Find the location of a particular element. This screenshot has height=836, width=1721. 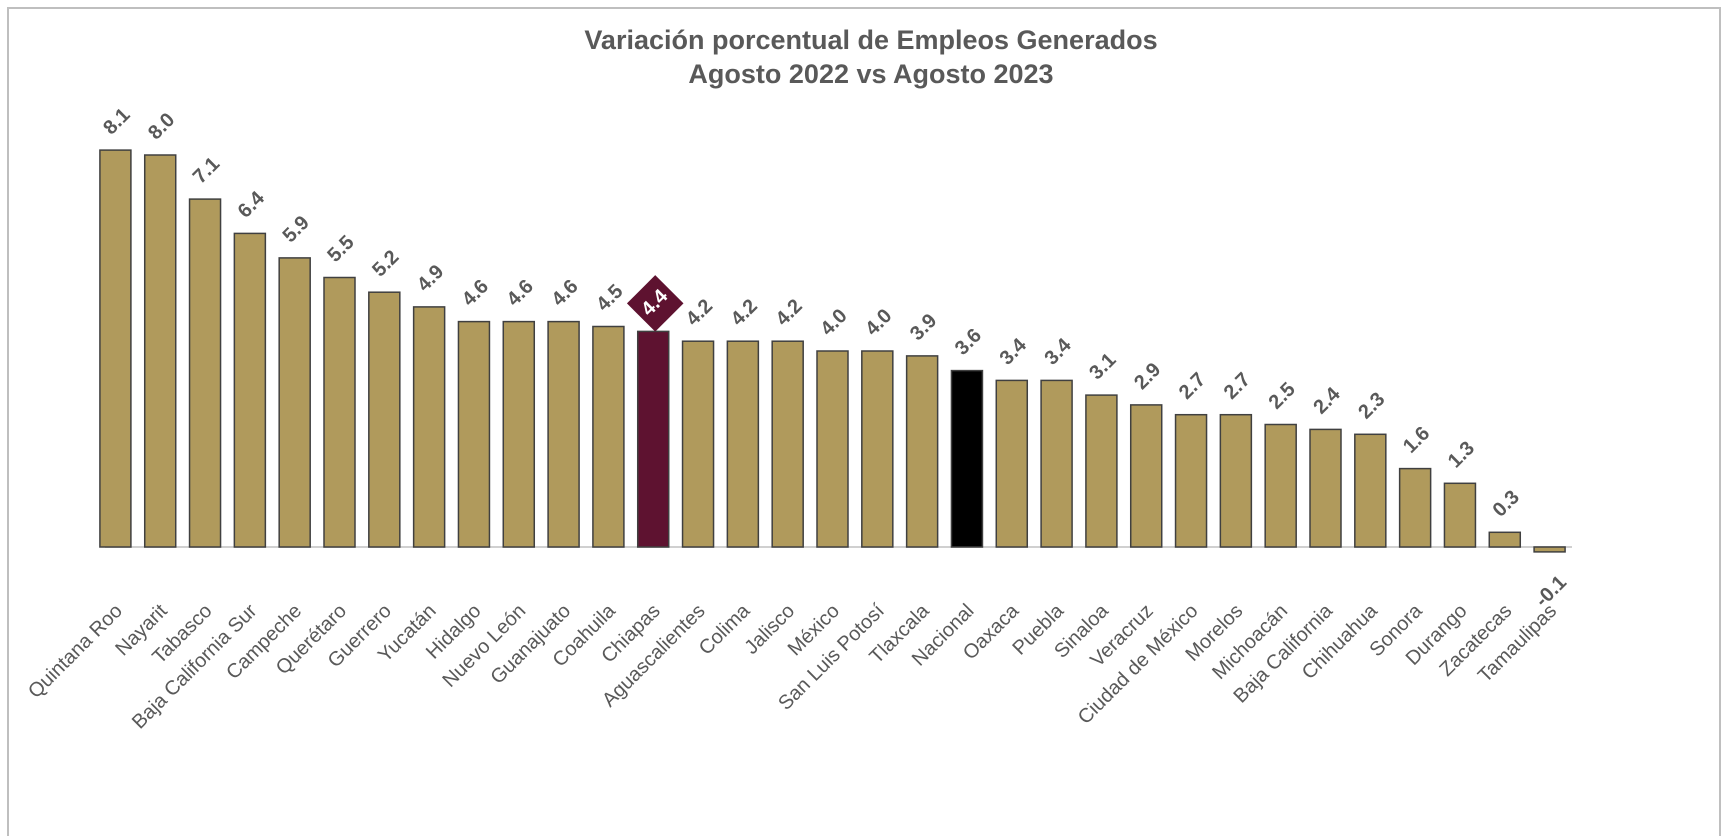

chart-subtitle: Agosto 2022 vs Agosto 2023 is located at coordinates (870, 74).